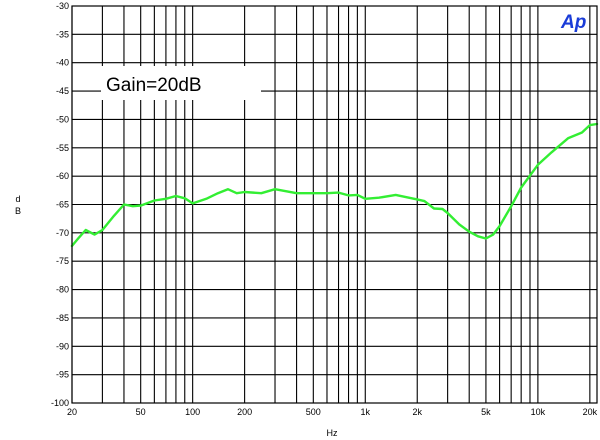  Describe the element at coordinates (62, 34) in the screenshot. I see `y-tick-label: -35` at that location.